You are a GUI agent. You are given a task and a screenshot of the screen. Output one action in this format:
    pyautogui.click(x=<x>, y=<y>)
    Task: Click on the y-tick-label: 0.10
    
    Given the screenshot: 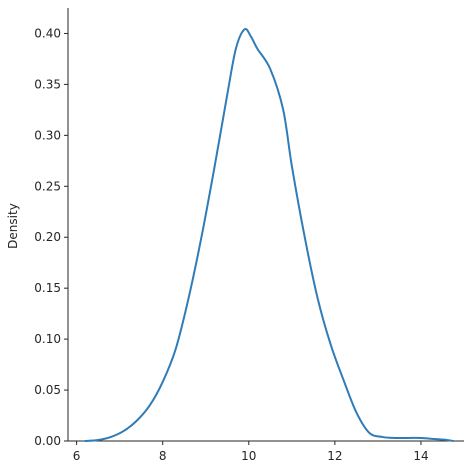 What is the action you would take?
    pyautogui.click(x=47, y=339)
    